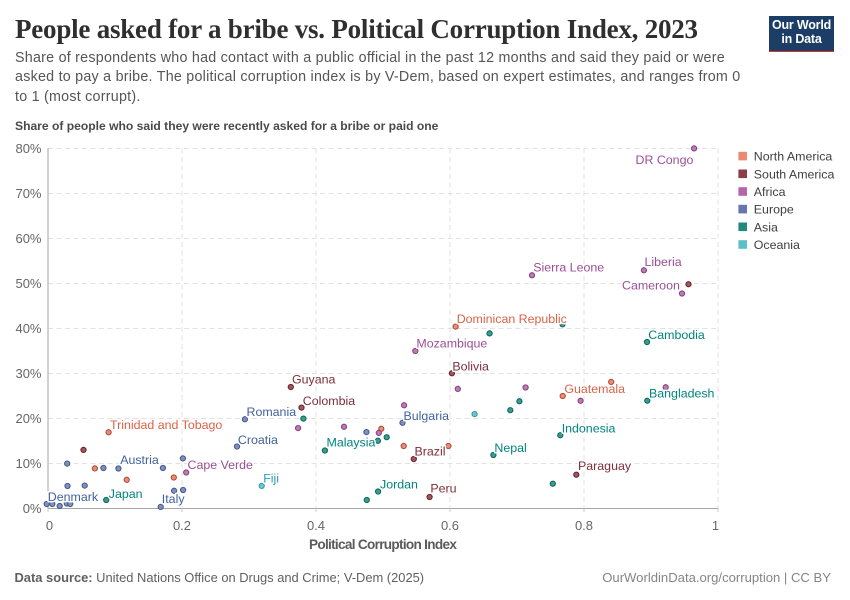 The height and width of the screenshot is (600, 850). Describe the element at coordinates (777, 245) in the screenshot. I see `svg-text: Oceania` at that location.